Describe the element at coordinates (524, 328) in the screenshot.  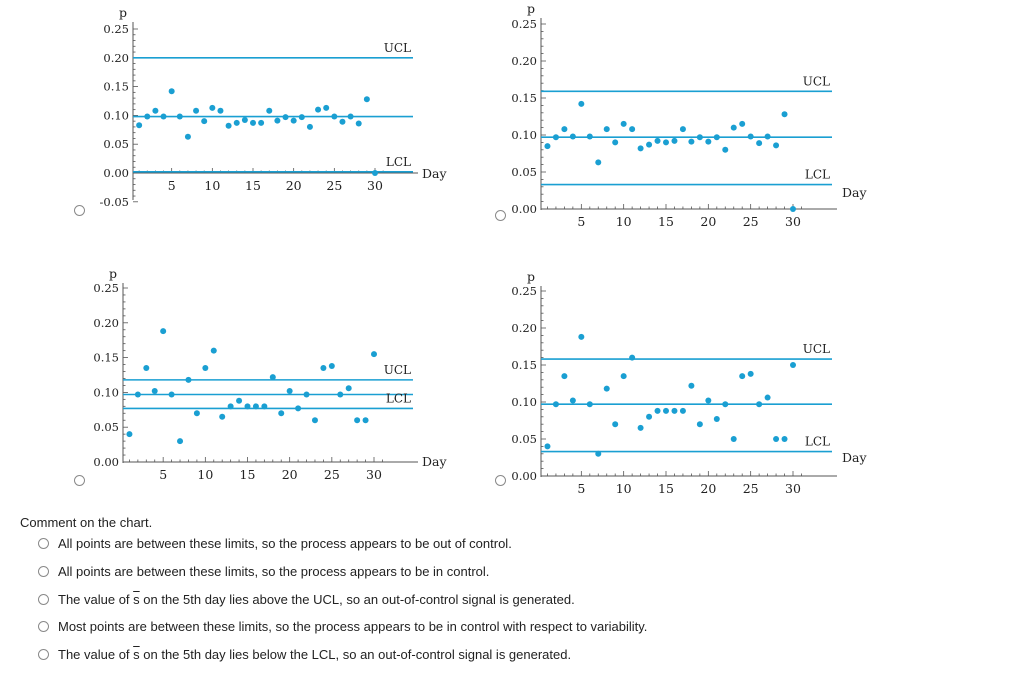
I see `y-tick-label: 0.20` at that location.